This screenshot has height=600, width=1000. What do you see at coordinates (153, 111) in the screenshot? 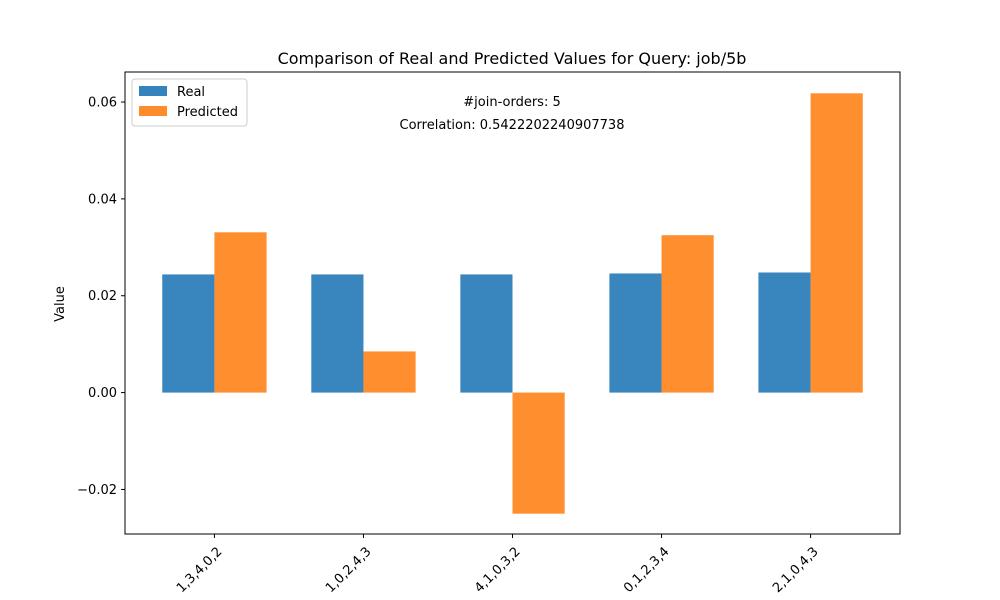
I see `legend-swatch-predicted` at bounding box center [153, 111].